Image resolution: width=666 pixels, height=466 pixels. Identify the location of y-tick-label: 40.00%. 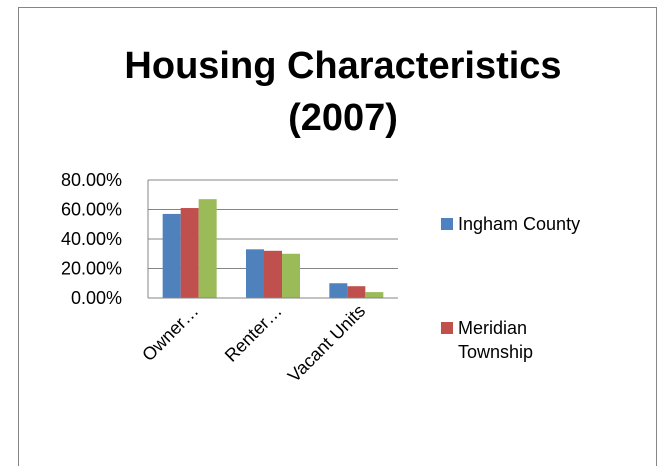
(91, 239).